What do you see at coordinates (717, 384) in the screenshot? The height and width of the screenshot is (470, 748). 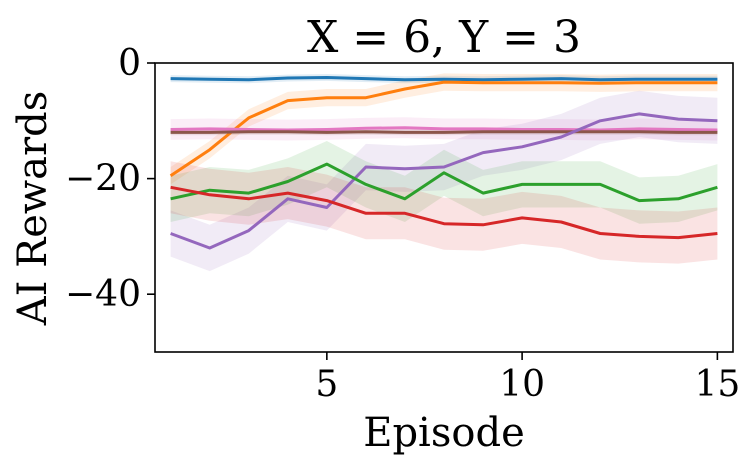 I see `x-tick-label: 15` at bounding box center [717, 384].